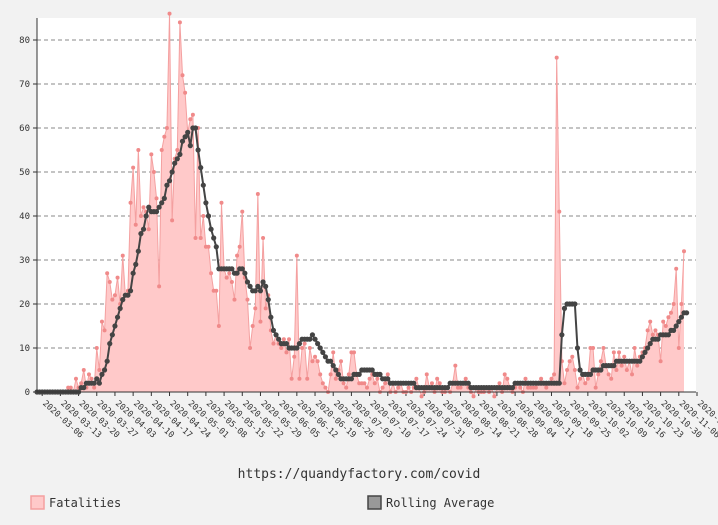 Image resolution: width=718 pixels, height=525 pixels. I want to click on legend-item-rolling-average: Rolling Average, so click(430, 502).